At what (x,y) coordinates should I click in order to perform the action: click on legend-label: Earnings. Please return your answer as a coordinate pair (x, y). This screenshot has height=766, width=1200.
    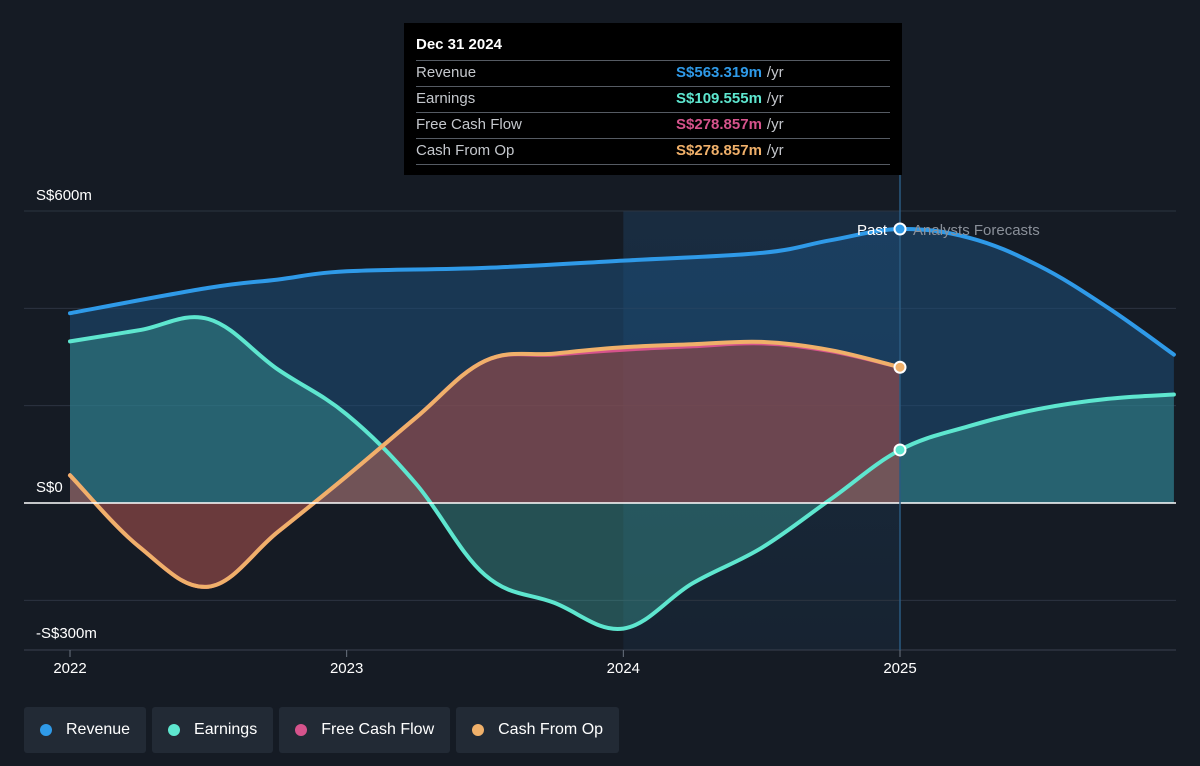
    Looking at the image, I should click on (226, 729).